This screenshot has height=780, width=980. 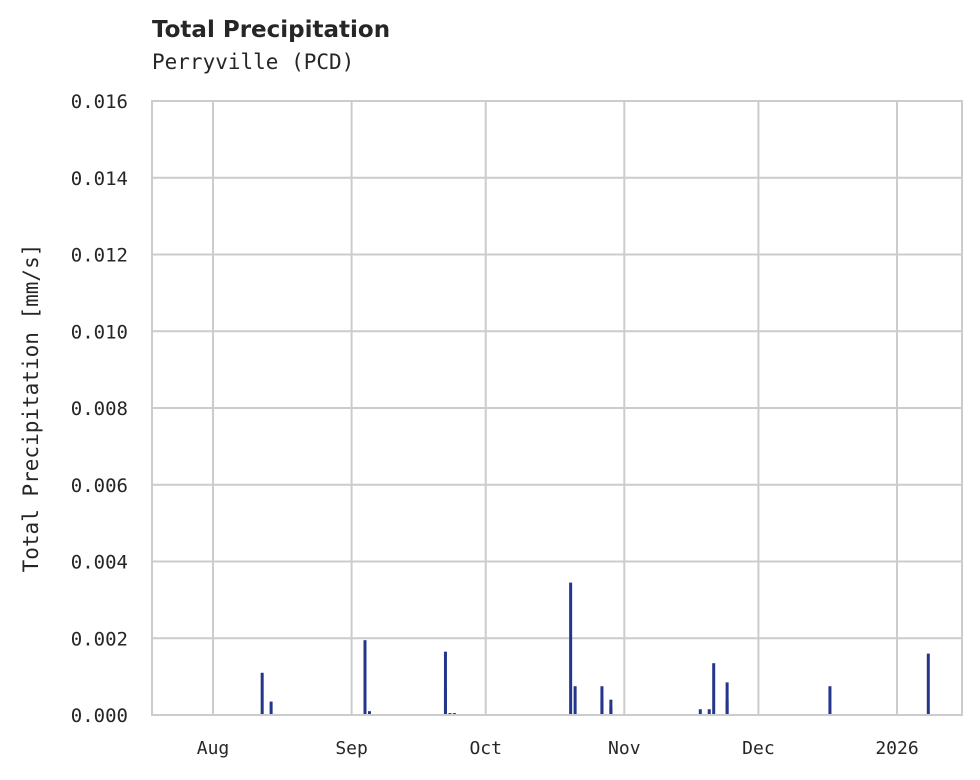 What do you see at coordinates (595, 648) in the screenshot?
I see `data-series` at bounding box center [595, 648].